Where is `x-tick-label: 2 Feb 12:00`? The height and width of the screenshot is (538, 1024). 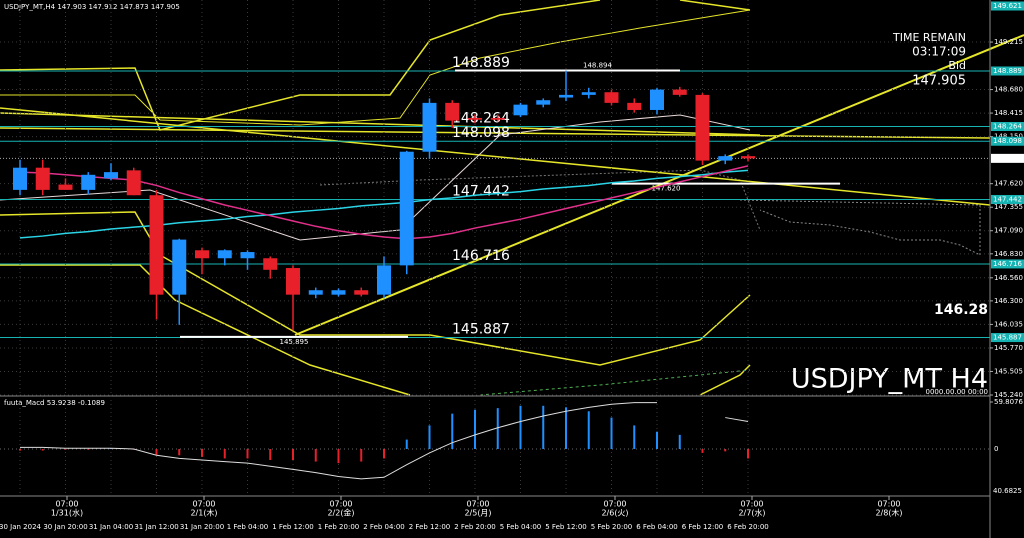
x-tick-label: 2 Feb 12:00 is located at coordinates (429, 527).